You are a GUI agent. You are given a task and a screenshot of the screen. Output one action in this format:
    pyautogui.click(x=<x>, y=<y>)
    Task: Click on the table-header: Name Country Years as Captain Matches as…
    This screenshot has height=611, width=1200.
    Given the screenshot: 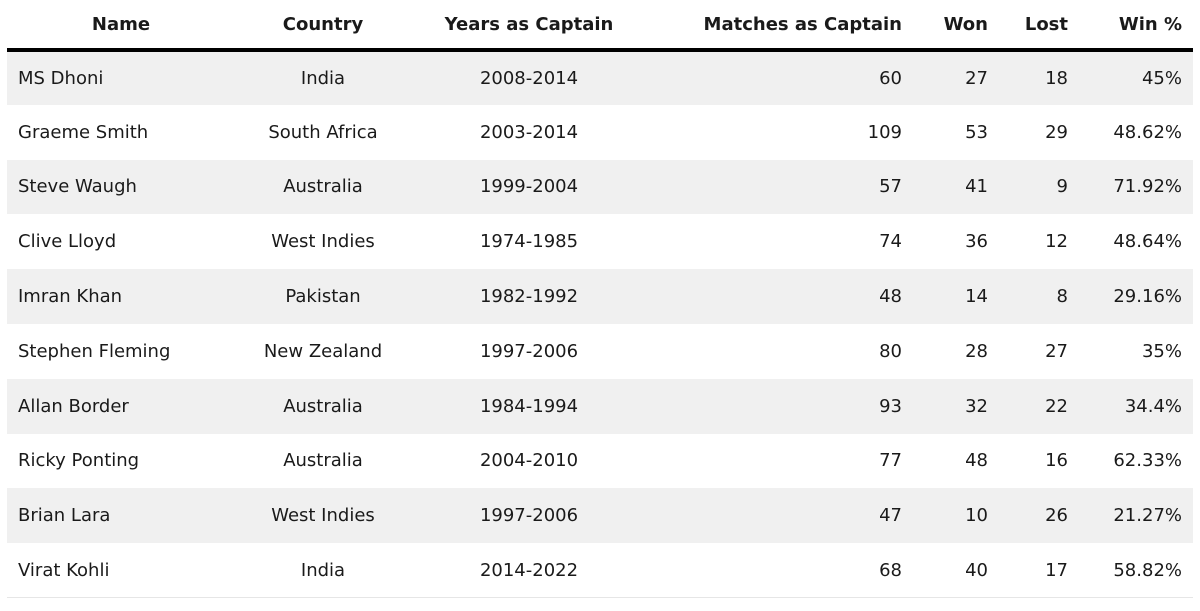 What is the action you would take?
    pyautogui.click(x=600, y=26)
    